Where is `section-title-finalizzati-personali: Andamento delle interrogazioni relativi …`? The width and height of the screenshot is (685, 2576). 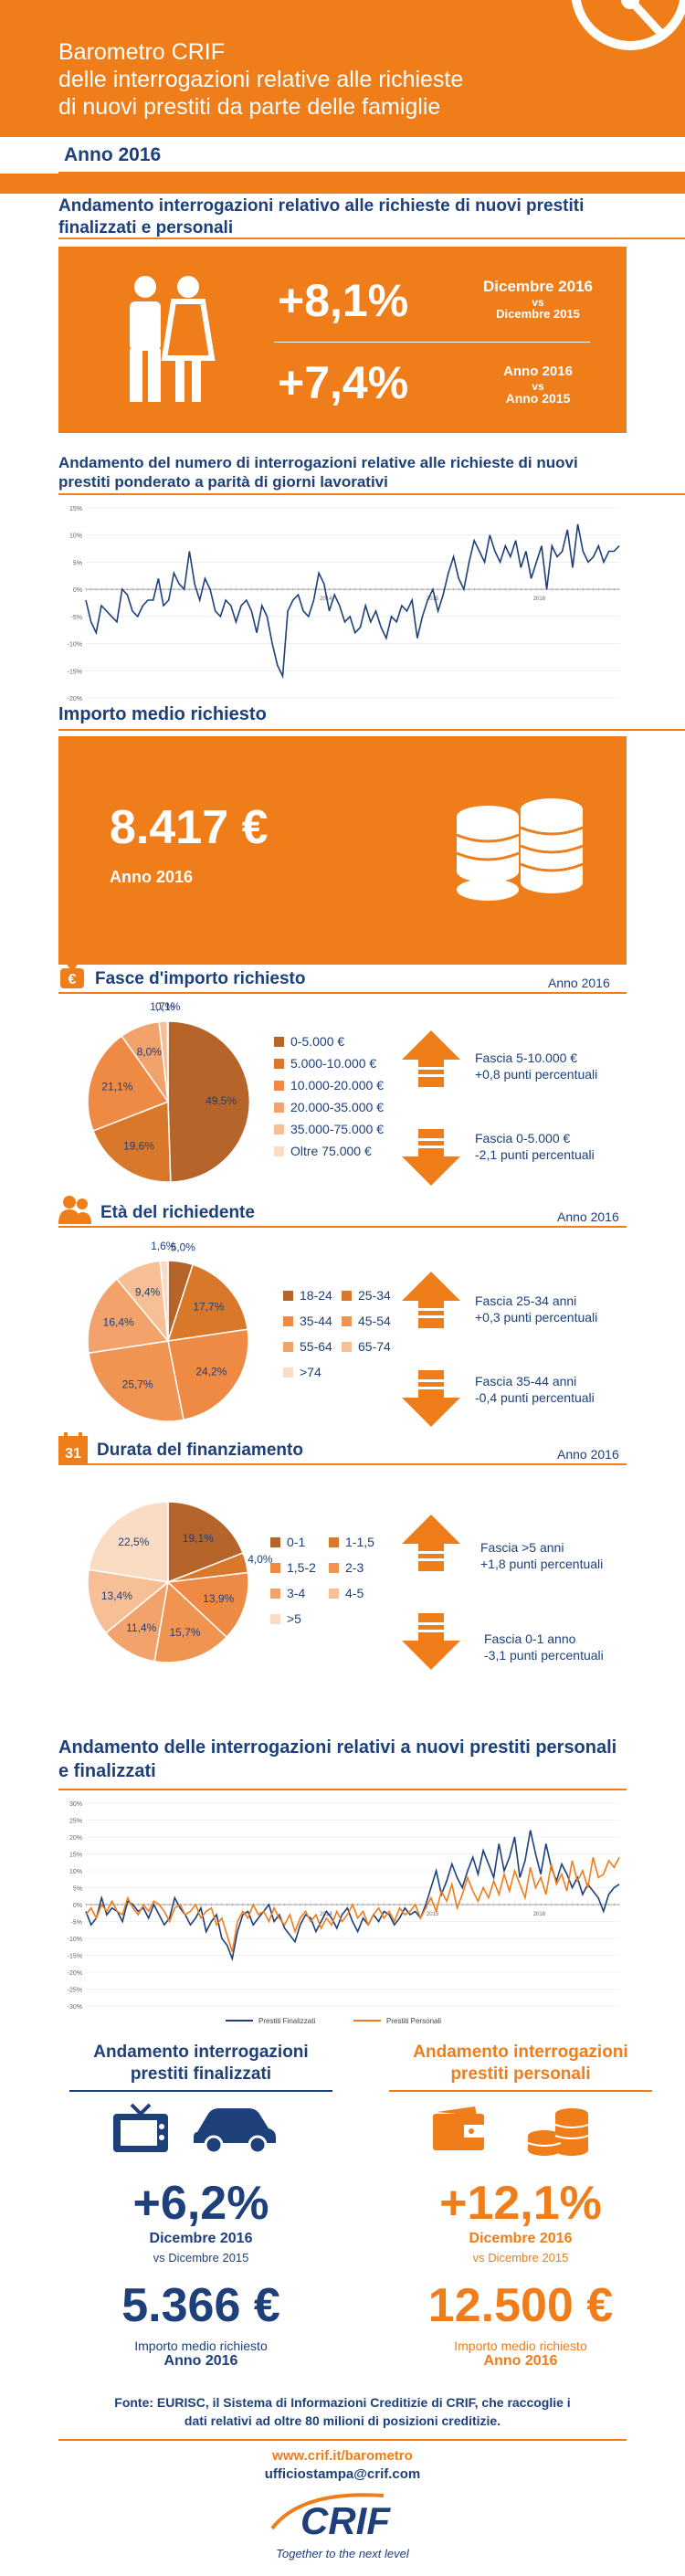
section-title-finalizzati-personali: Andamento delle interrogazioni relativi … is located at coordinates (337, 1759).